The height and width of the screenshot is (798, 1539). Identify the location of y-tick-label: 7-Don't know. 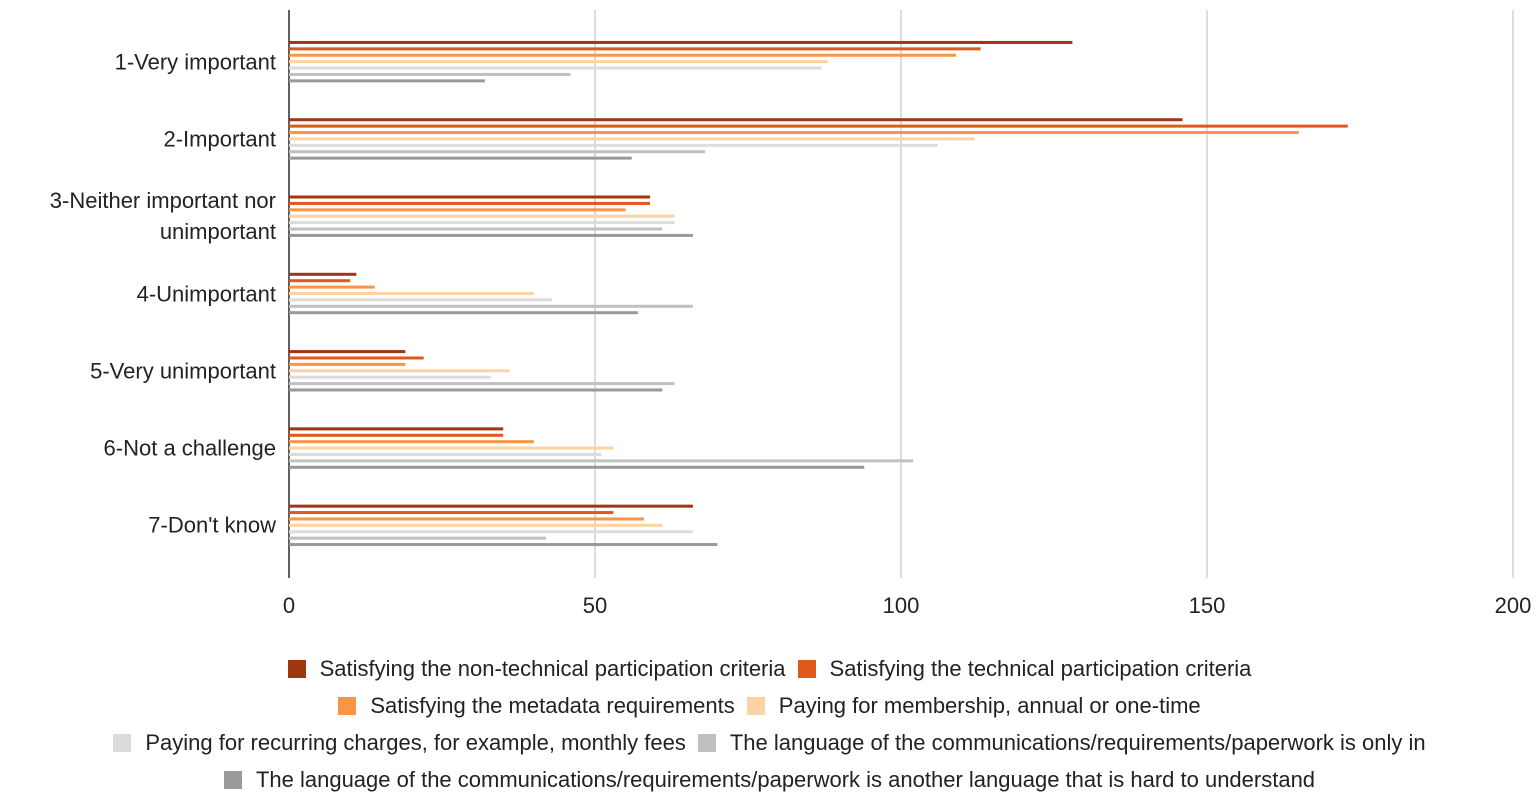
(212, 525).